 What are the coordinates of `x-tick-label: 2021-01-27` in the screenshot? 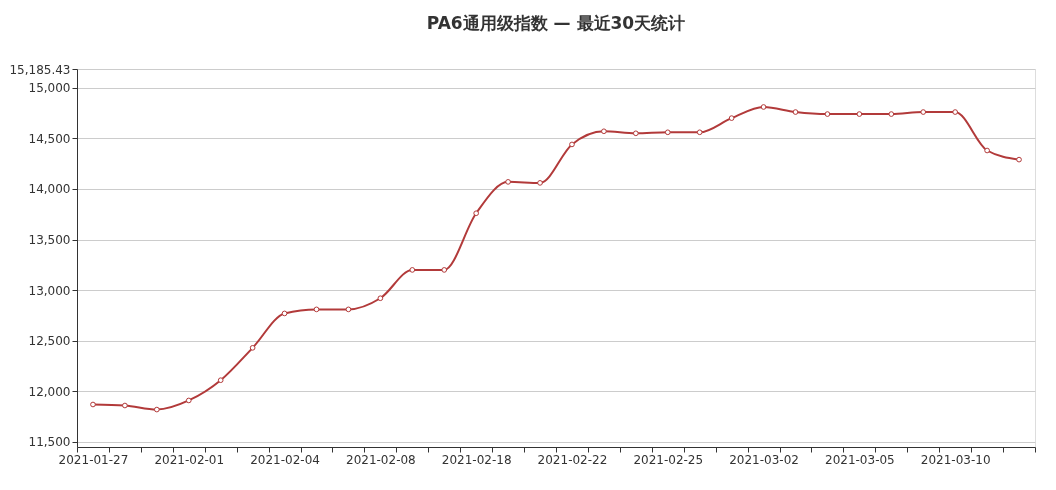 It's located at (93, 459).